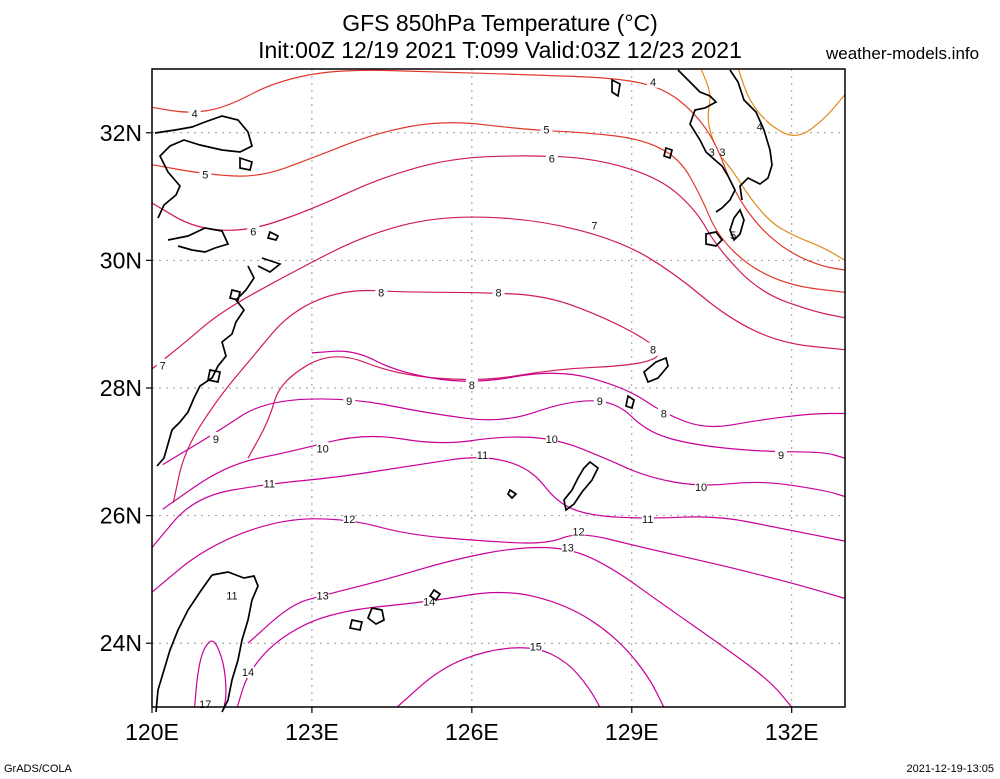  I want to click on lon-tick-label: 123E, so click(312, 732).